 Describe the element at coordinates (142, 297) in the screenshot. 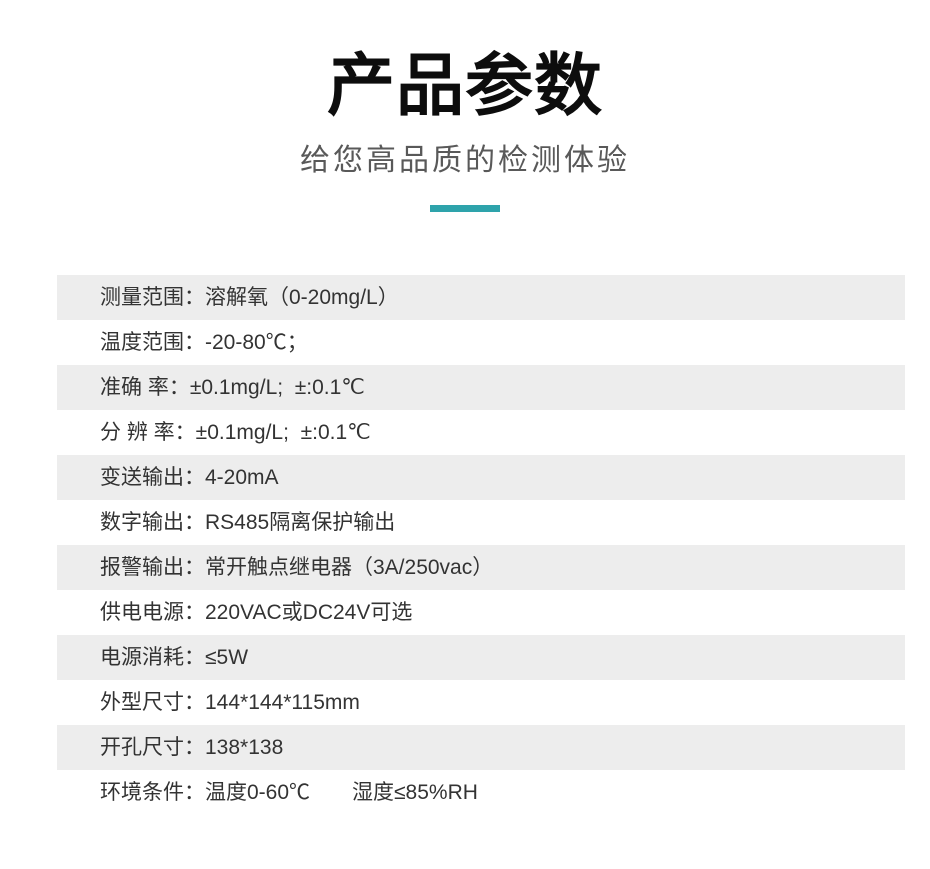

I see `spec-label: 测量范围` at that location.